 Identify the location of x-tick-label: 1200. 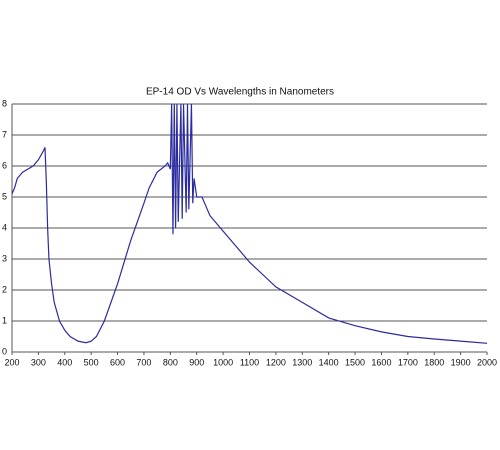
(276, 362).